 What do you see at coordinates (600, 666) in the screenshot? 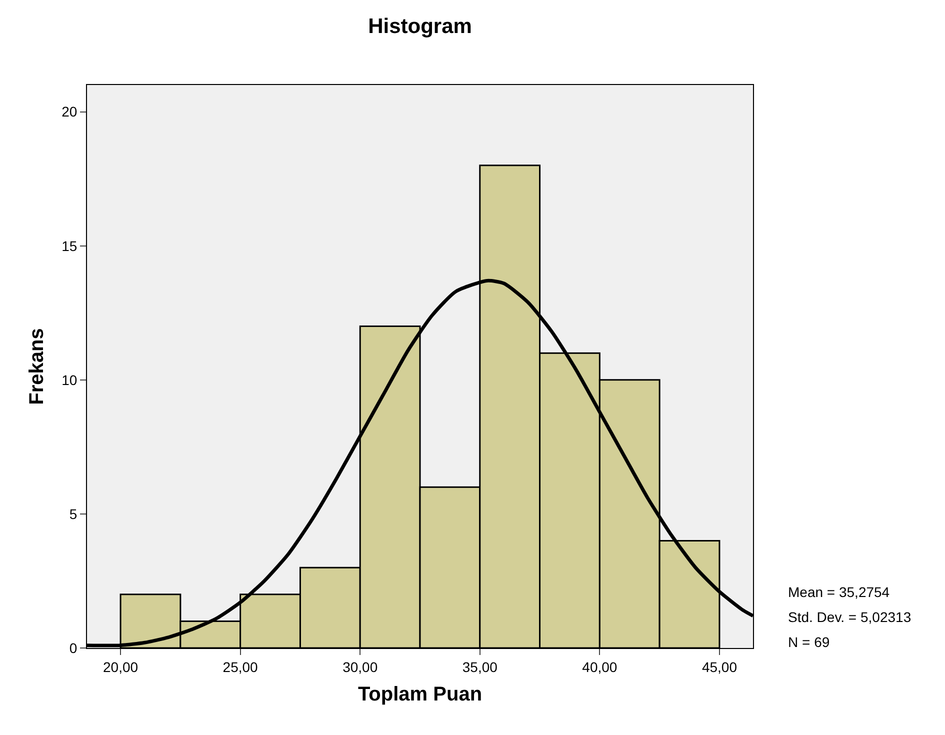
I see `x-tick-label: 40,00` at bounding box center [600, 666].